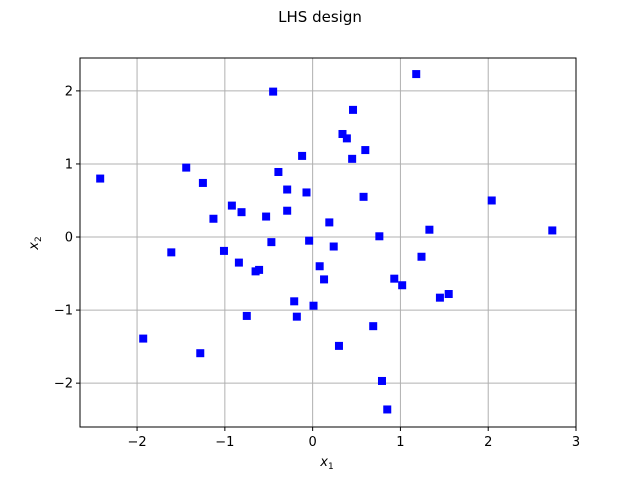 The height and width of the screenshot is (480, 640). What do you see at coordinates (312, 442) in the screenshot?
I see `x-tick-label: 0` at bounding box center [312, 442].